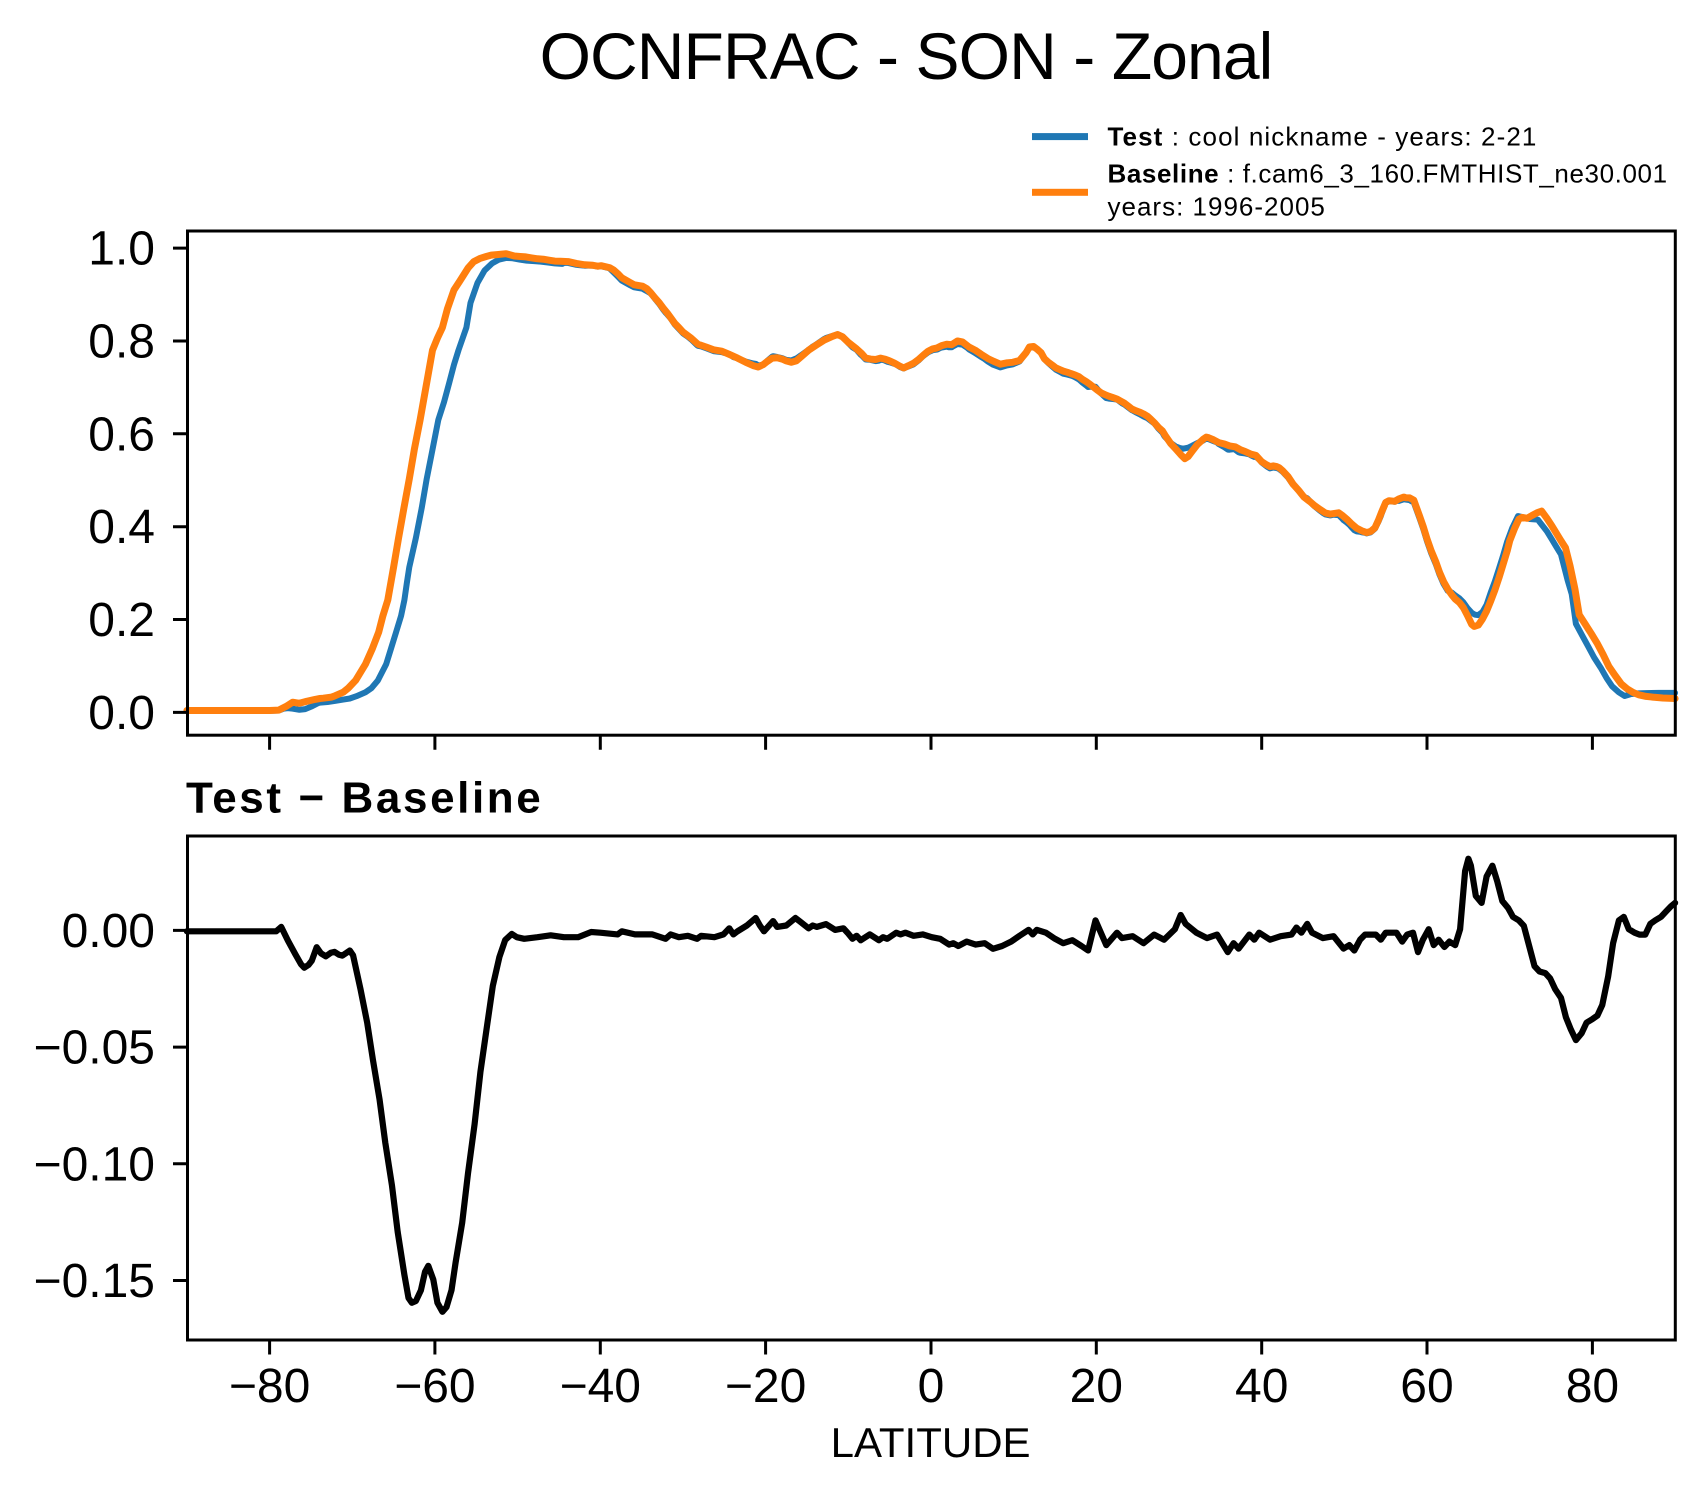 The image size is (1704, 1501). I want to click on svg-text: 40, so click(1261, 1386).